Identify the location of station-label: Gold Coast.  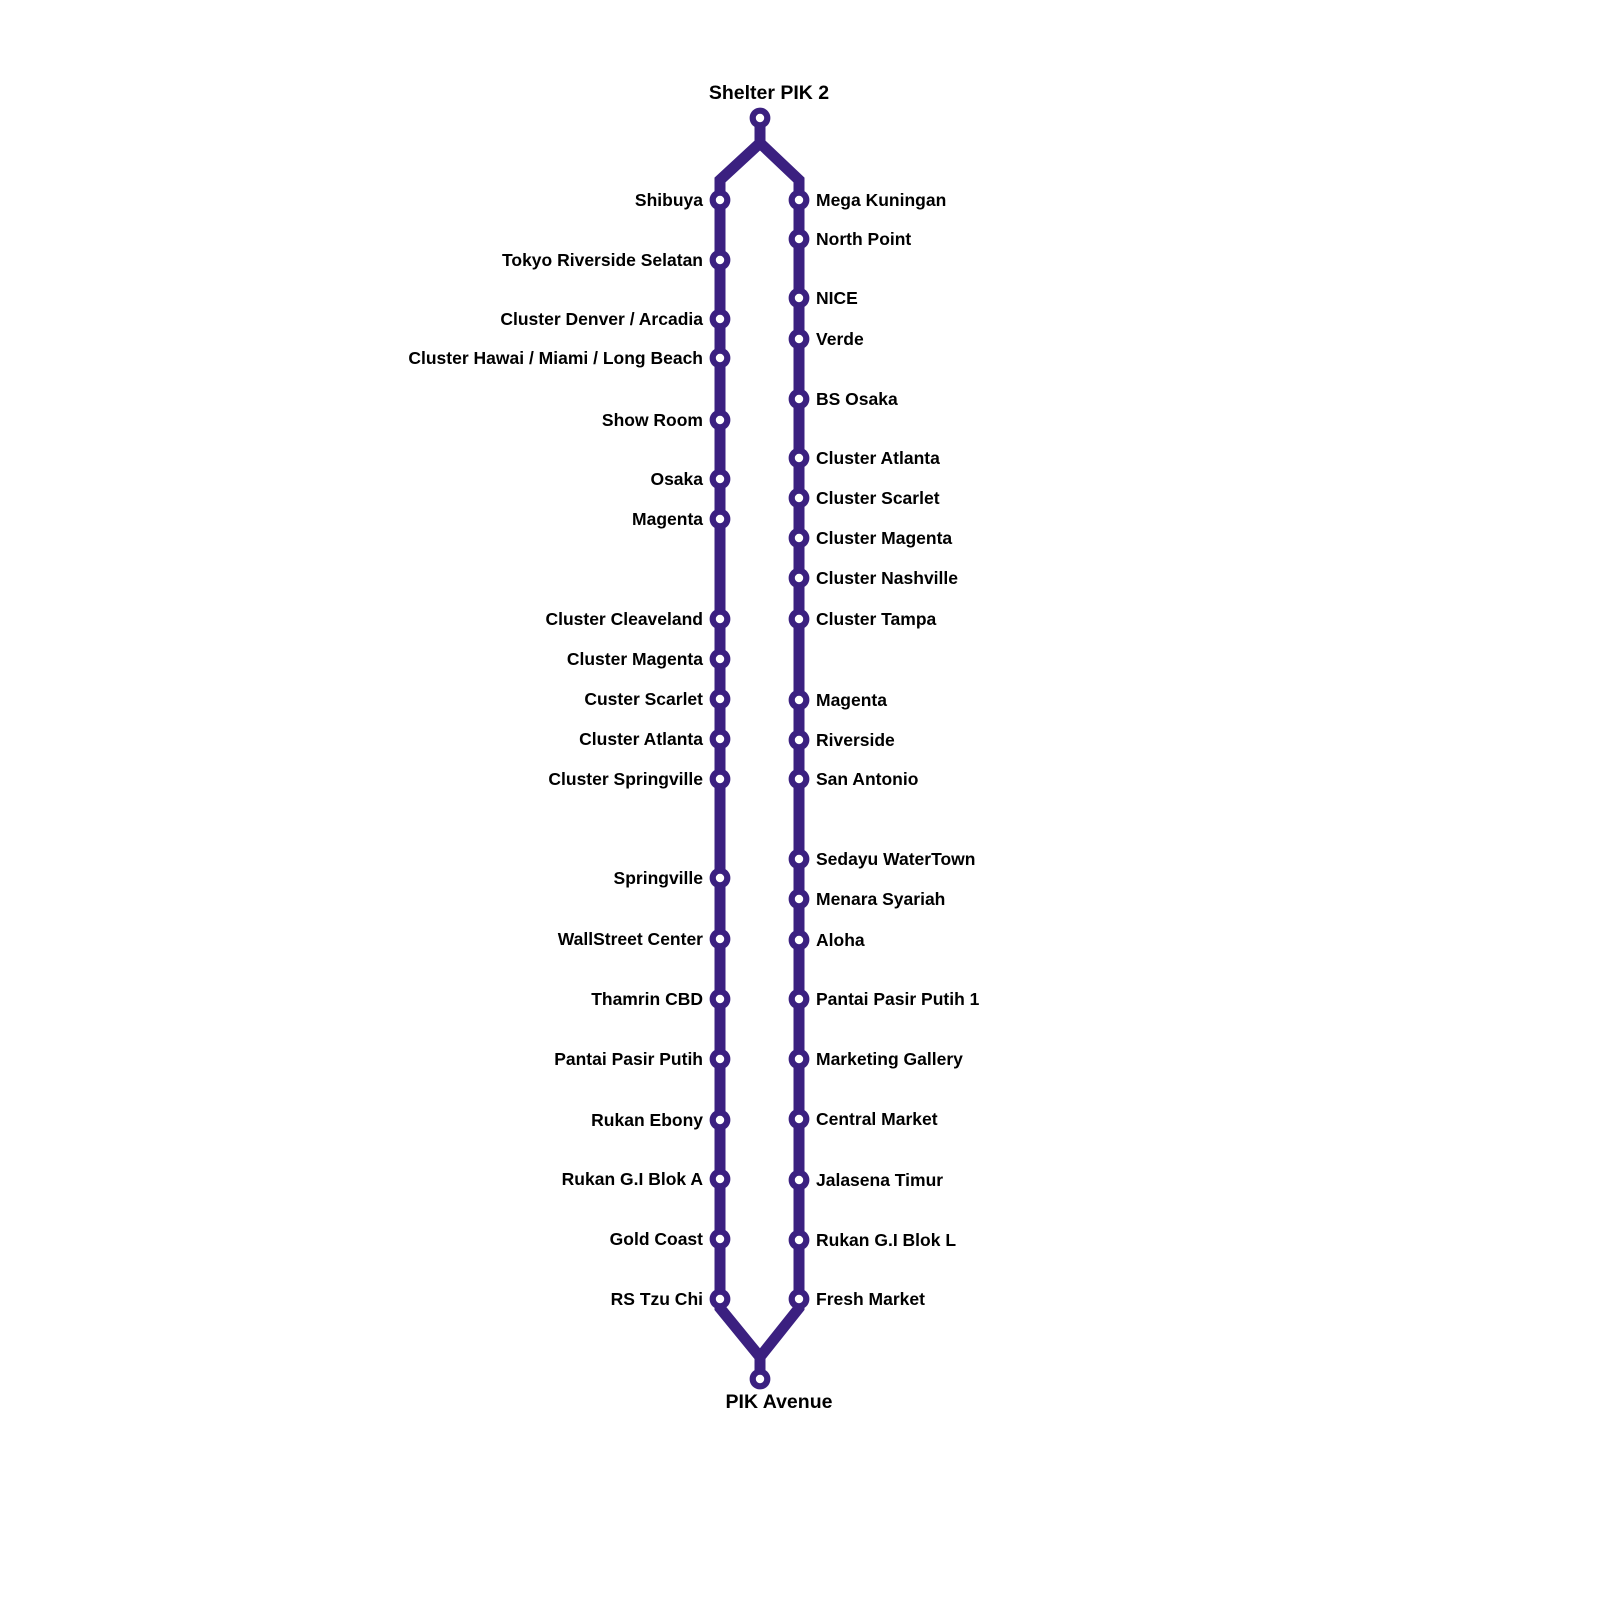
(657, 1239).